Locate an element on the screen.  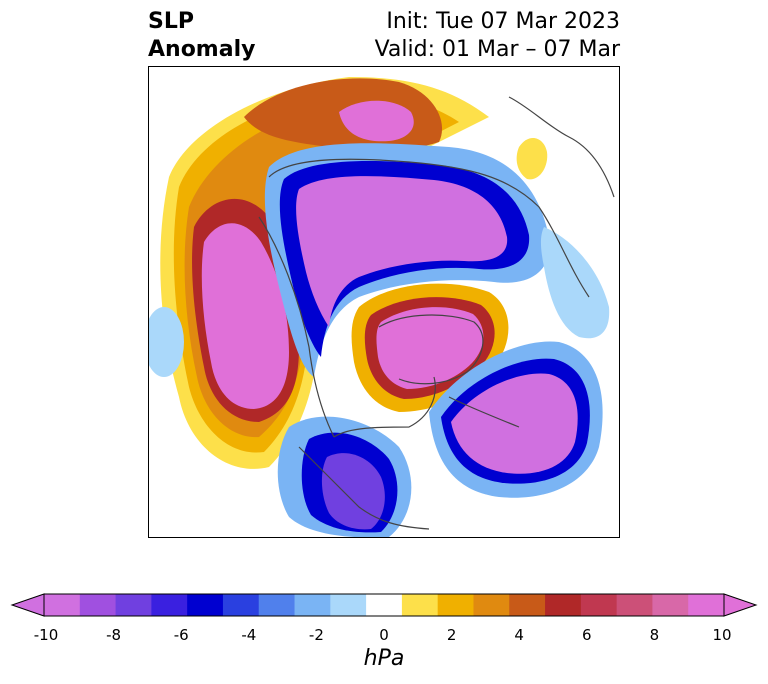
anomaly-neg-west-patch is located at coordinates (166, 342).